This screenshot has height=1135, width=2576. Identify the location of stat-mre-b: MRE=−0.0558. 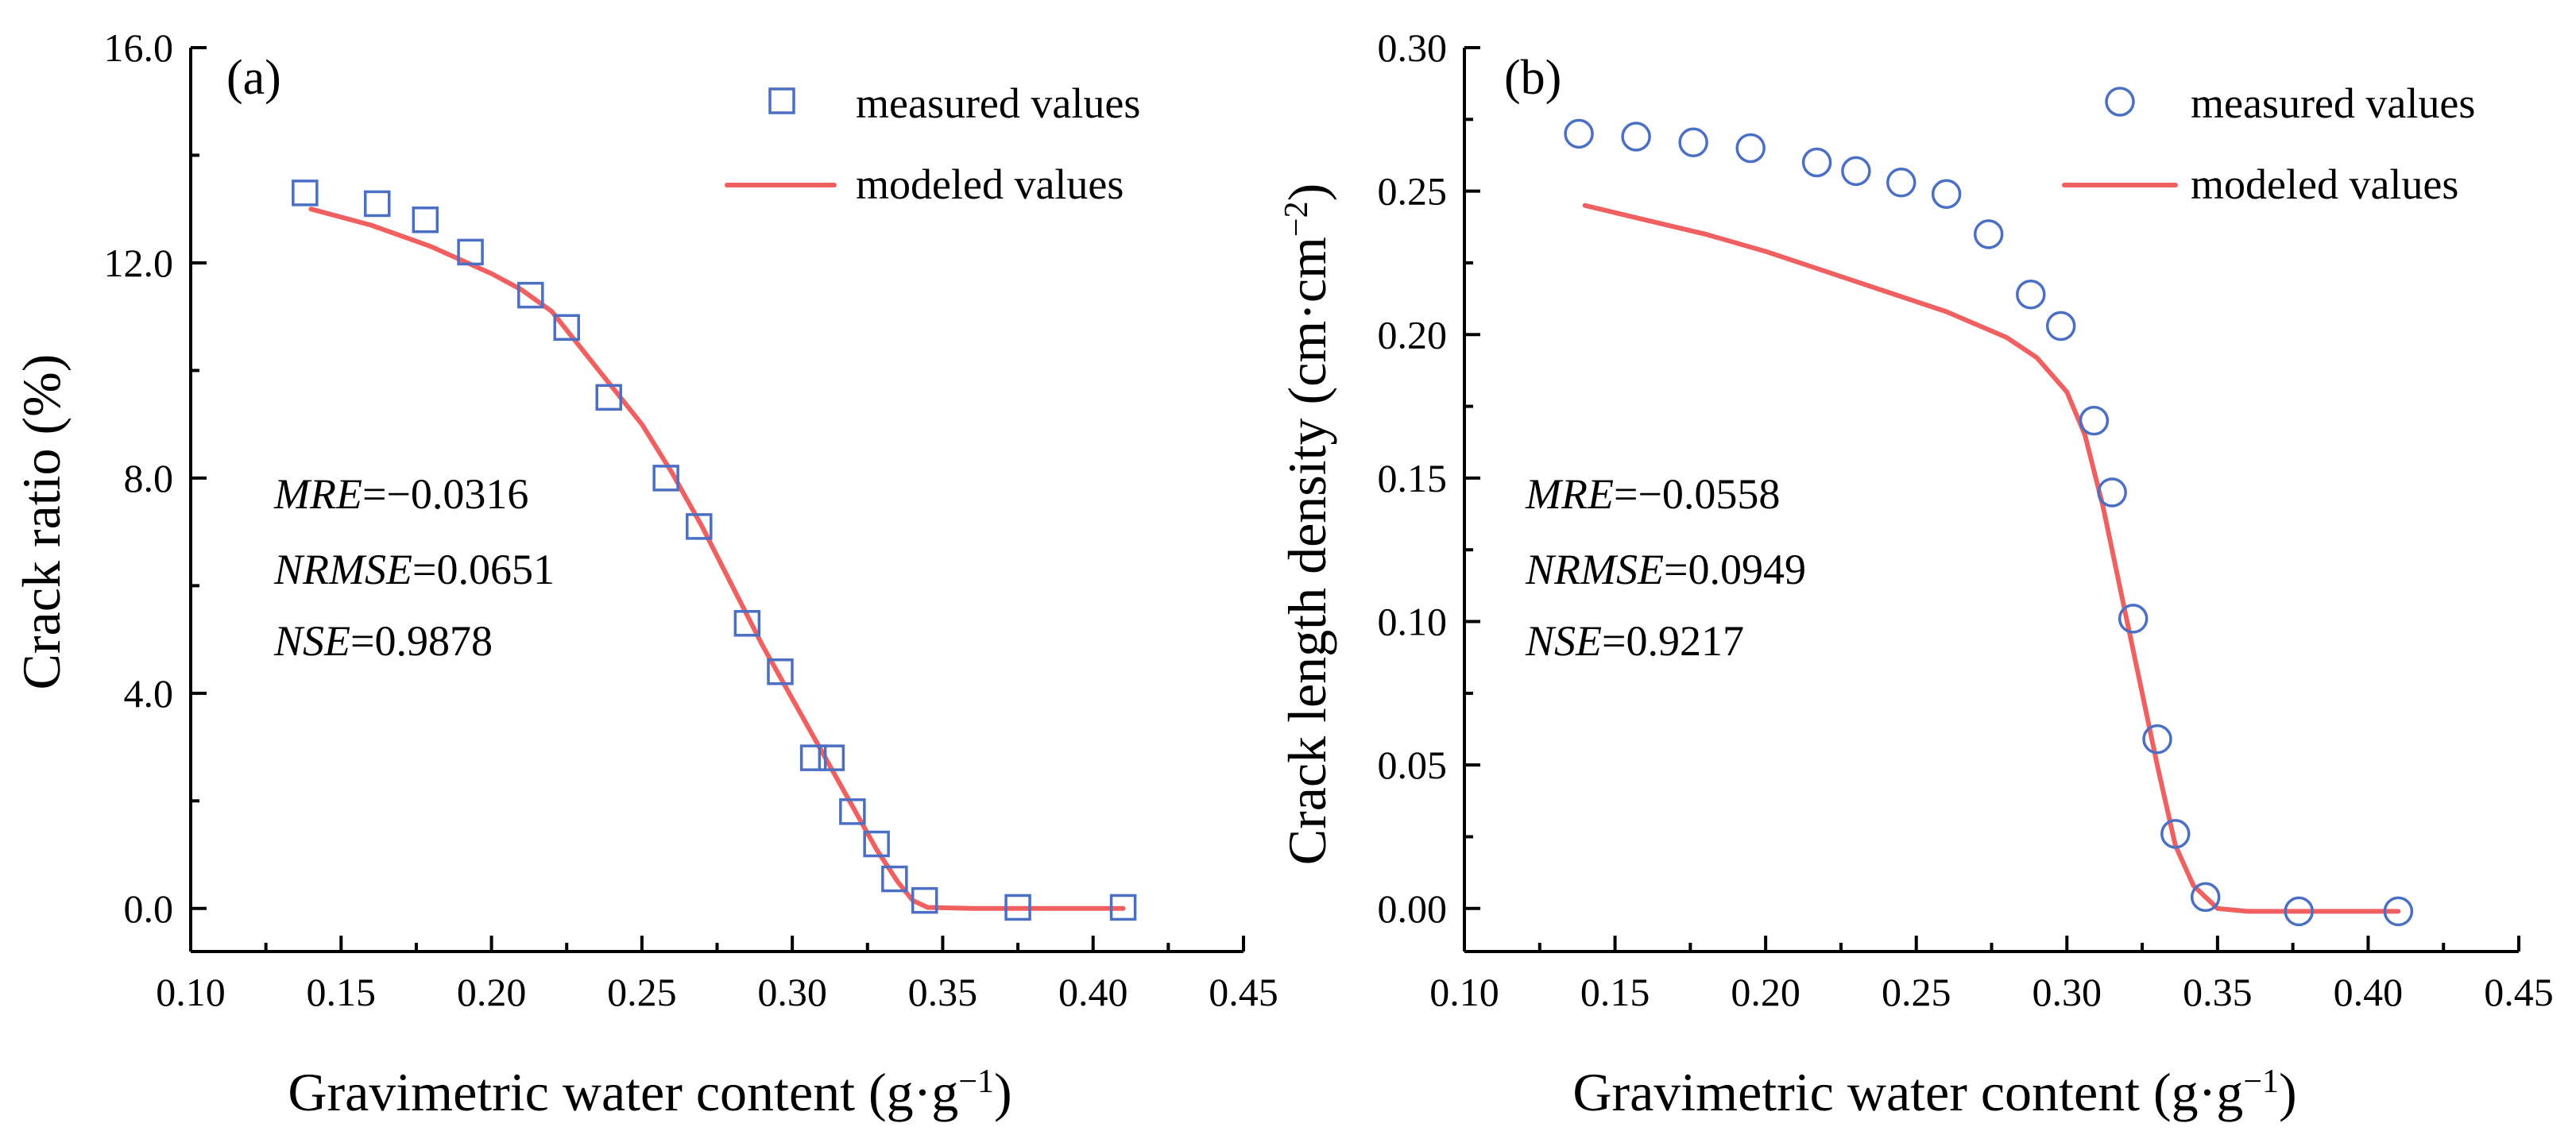
(1652, 494).